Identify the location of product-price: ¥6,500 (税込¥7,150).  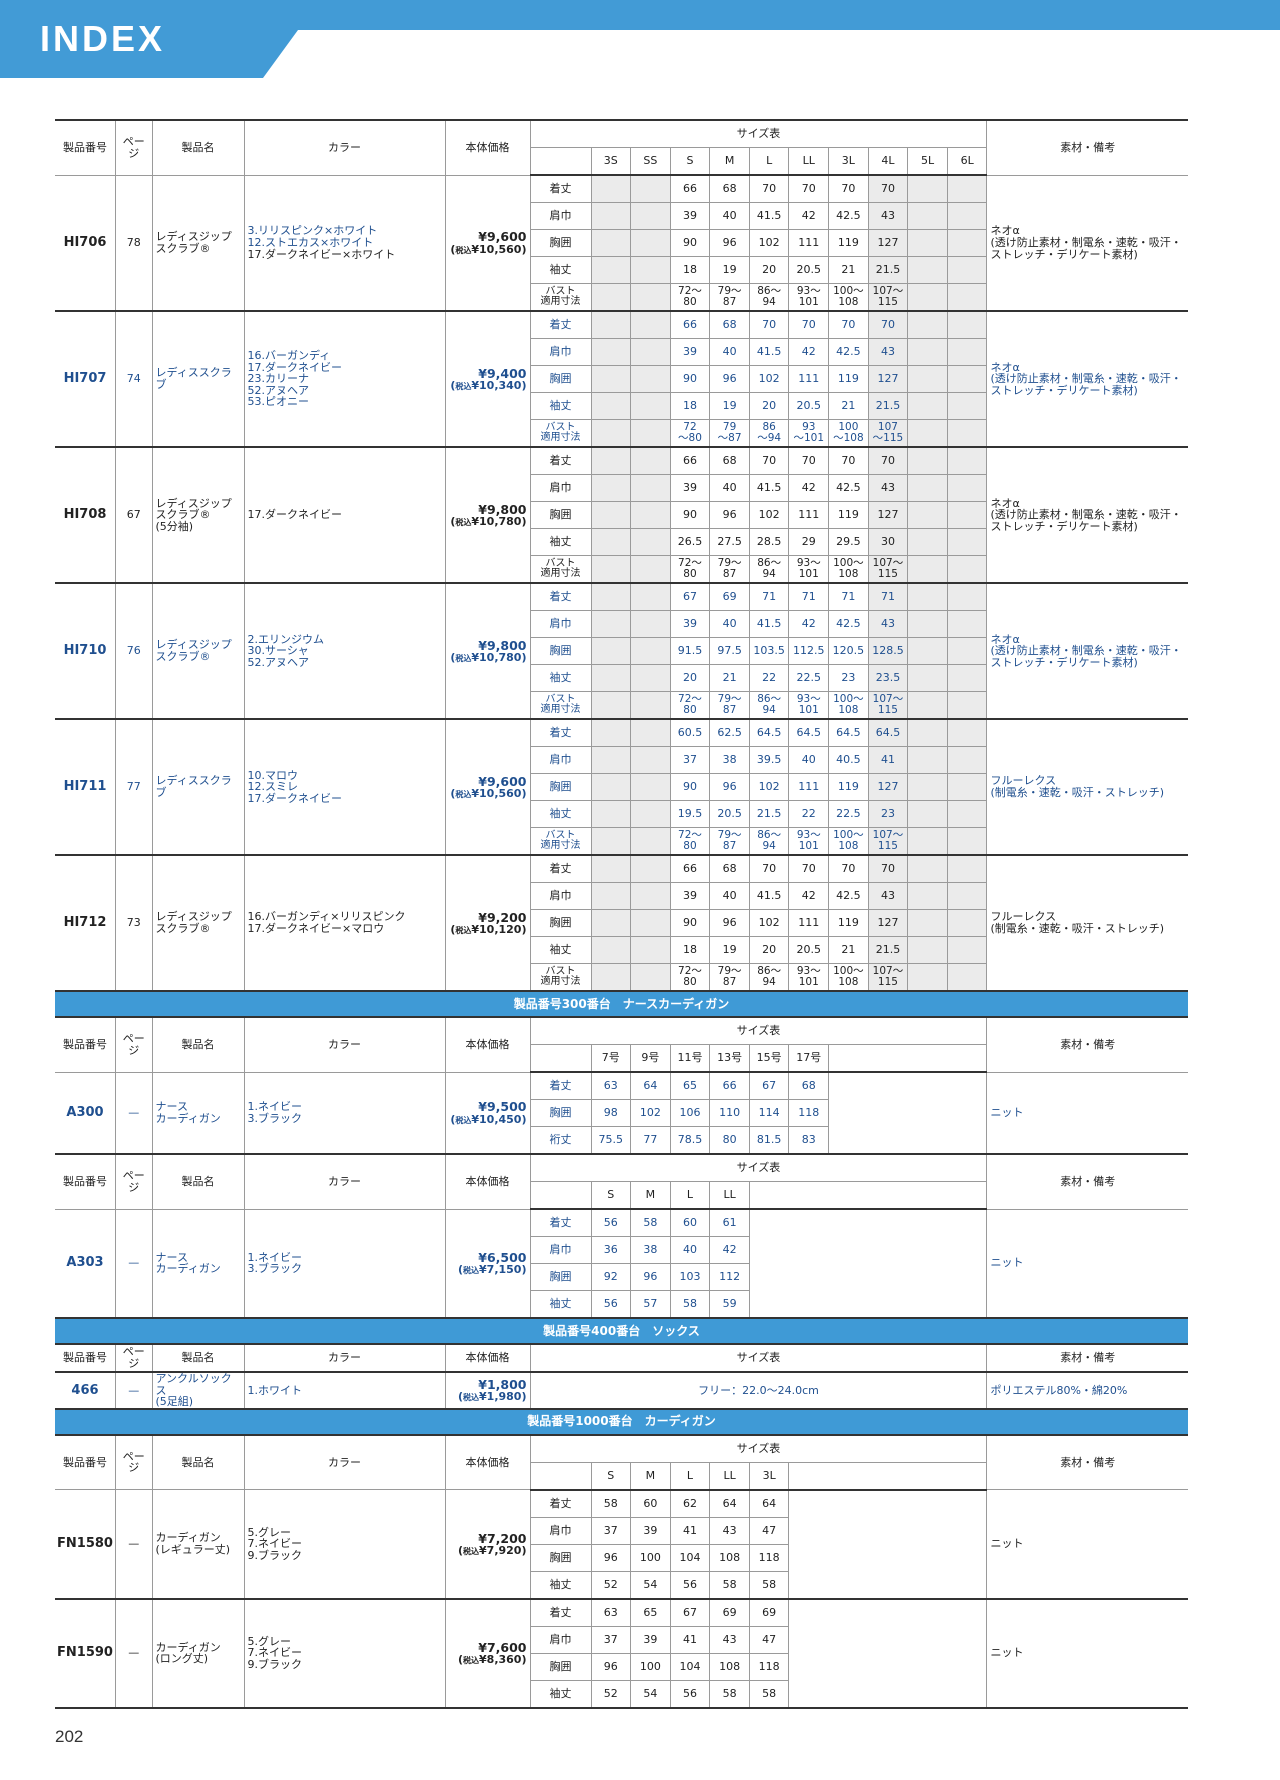
(487, 1263).